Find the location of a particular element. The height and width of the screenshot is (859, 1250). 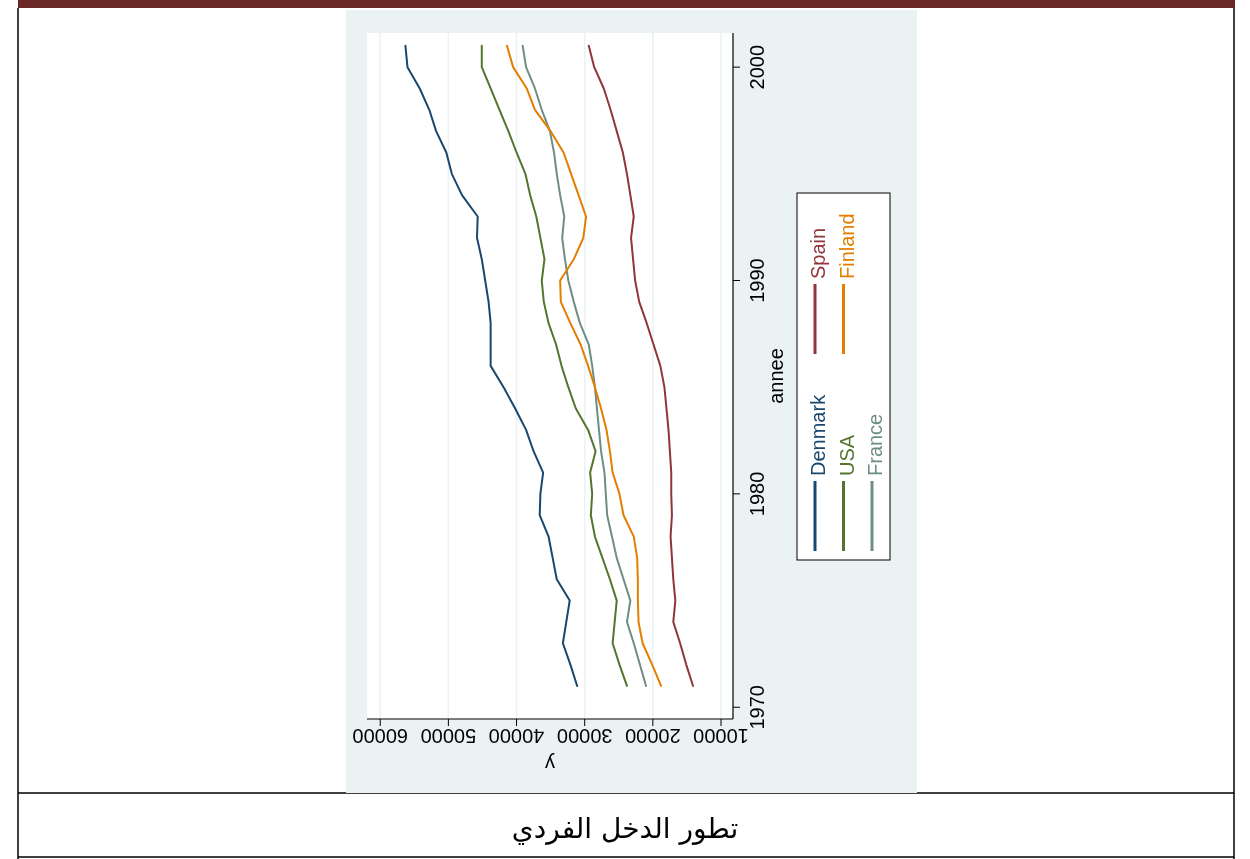

y-tick-label: 1980 is located at coordinates (757, 494).